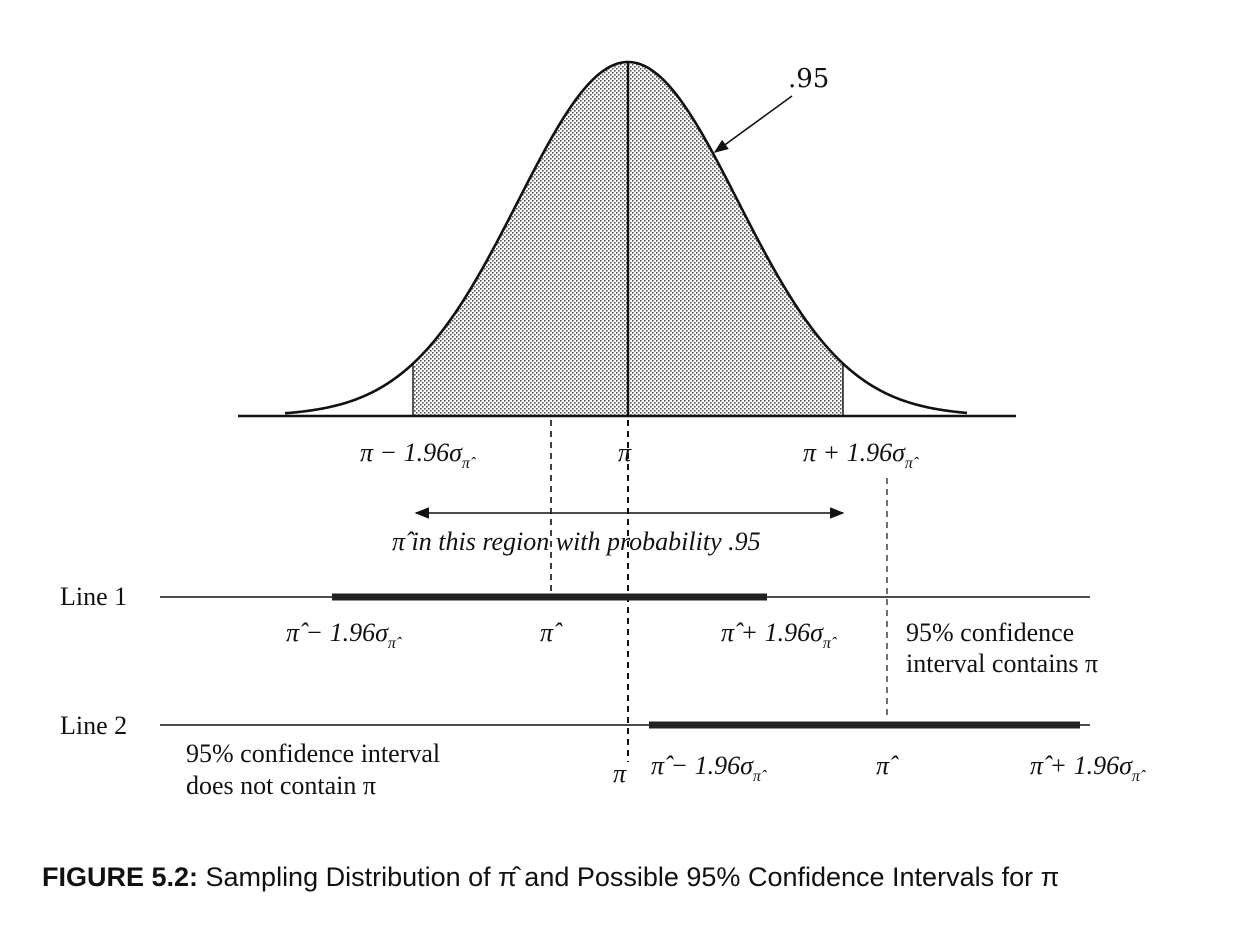 The height and width of the screenshot is (939, 1252). Describe the element at coordinates (625, 452) in the screenshot. I see `center-label: π` at that location.